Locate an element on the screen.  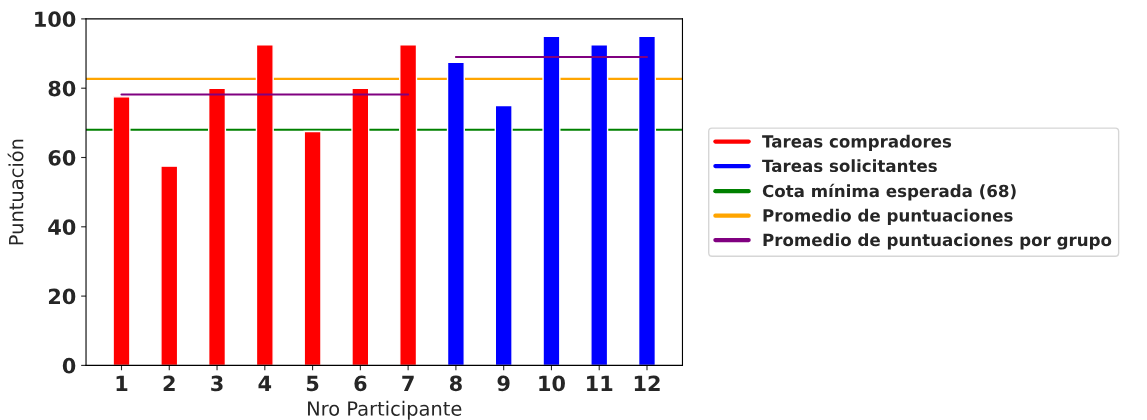
legend-label: Tareas solicitantes is located at coordinates (849, 166).